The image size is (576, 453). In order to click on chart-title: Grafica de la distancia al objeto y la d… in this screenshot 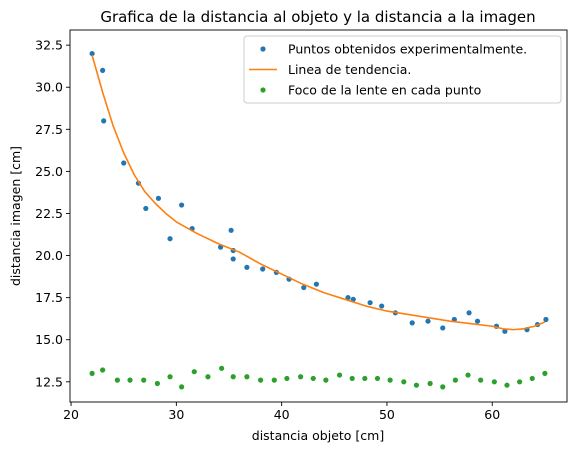, I will do `click(317, 17)`.